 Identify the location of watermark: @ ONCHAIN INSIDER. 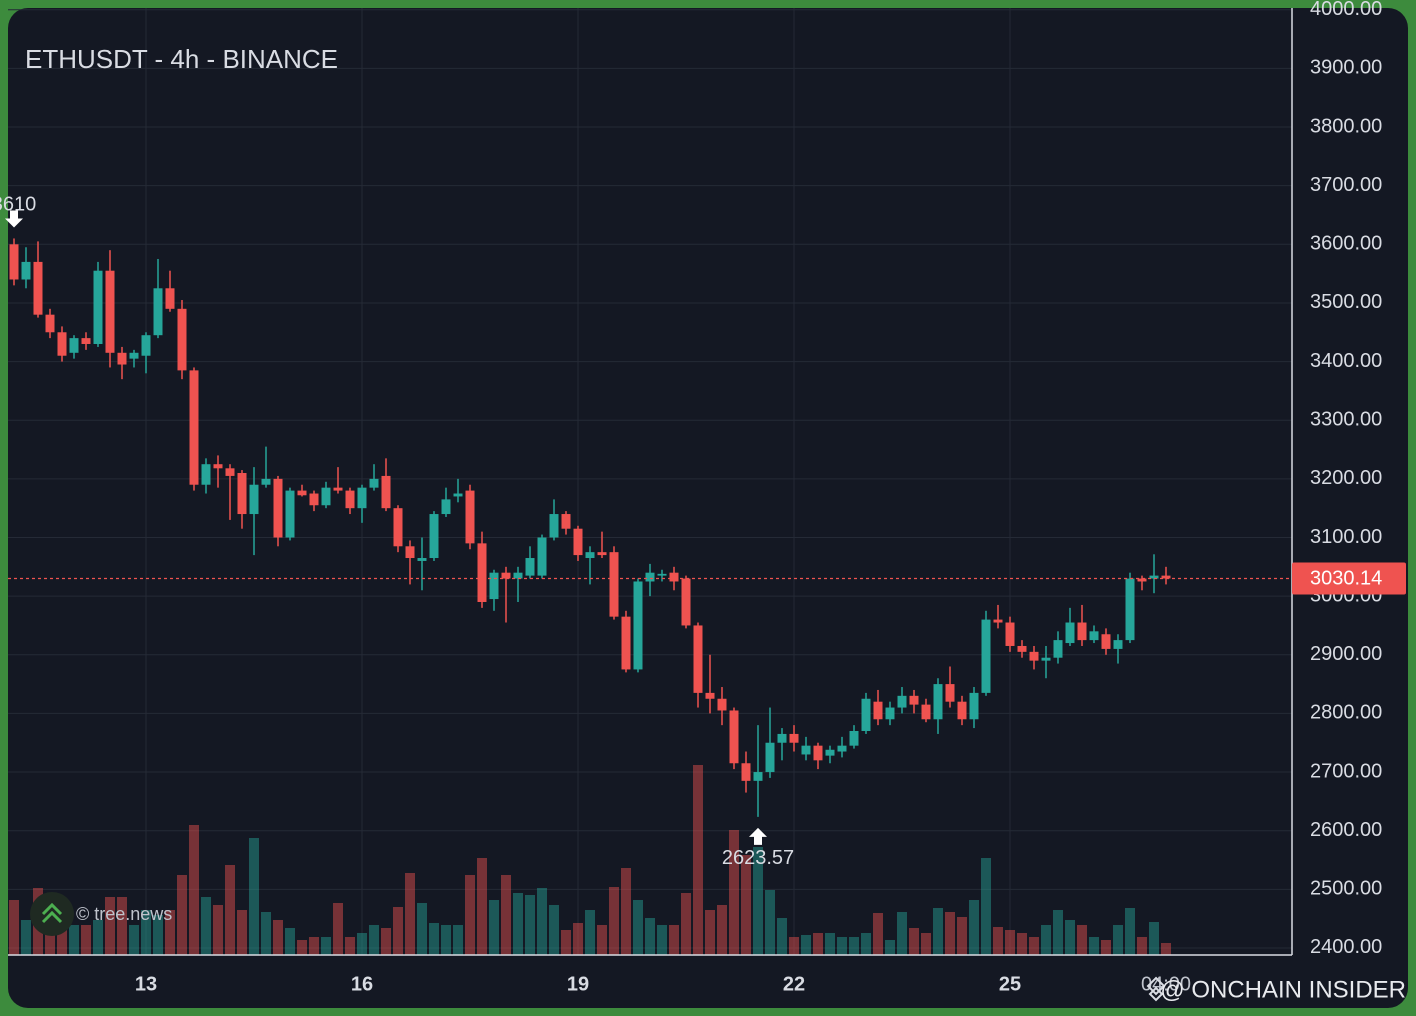
(1283, 989).